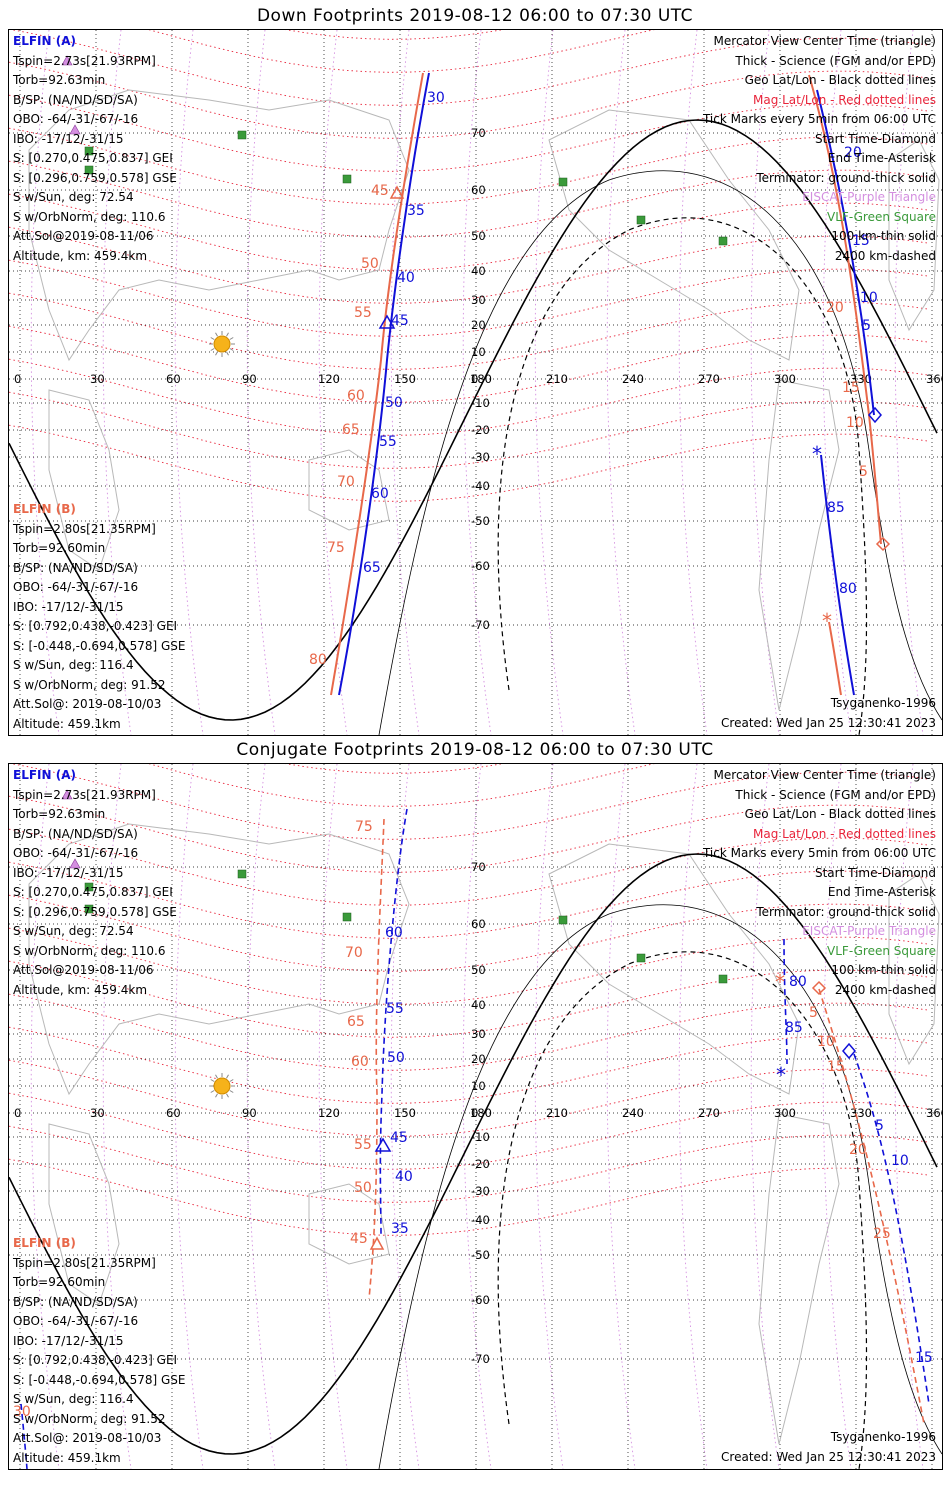 The width and height of the screenshot is (950, 1500). I want to click on end-time-asterisk: *, so click(817, 454).